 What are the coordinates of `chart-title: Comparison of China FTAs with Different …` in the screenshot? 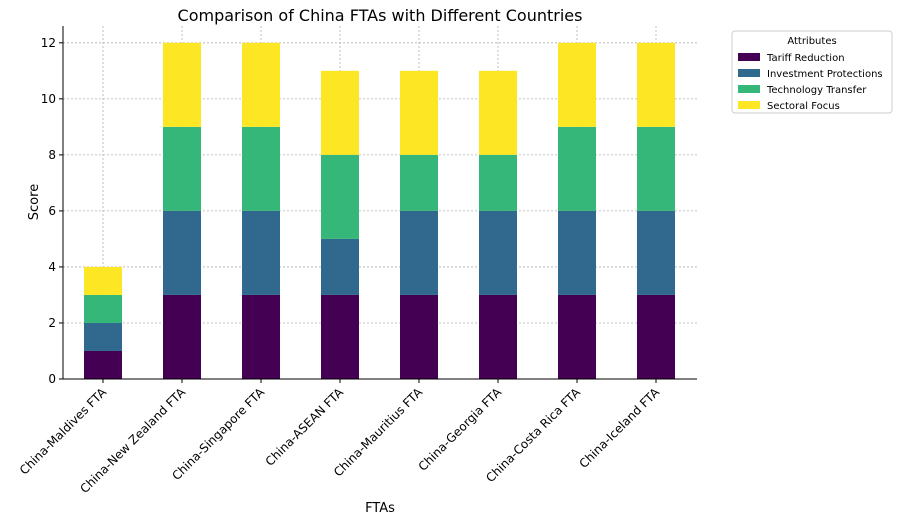 It's located at (380, 15).